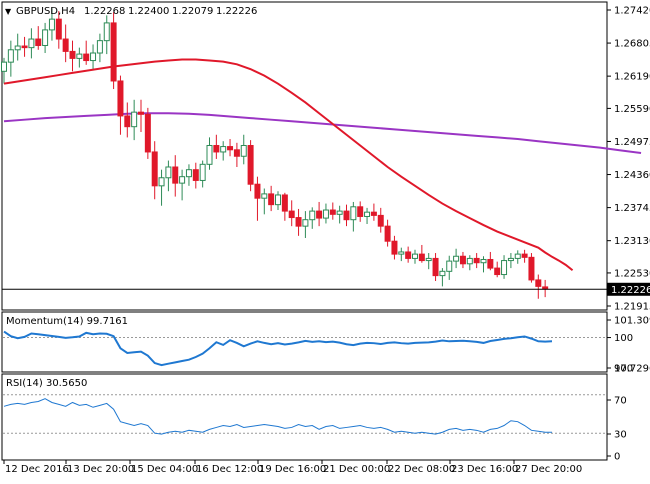 This screenshot has height=484, width=650. Describe the element at coordinates (632, 142) in the screenshot. I see `price-tick-label: 1.24975` at that location.